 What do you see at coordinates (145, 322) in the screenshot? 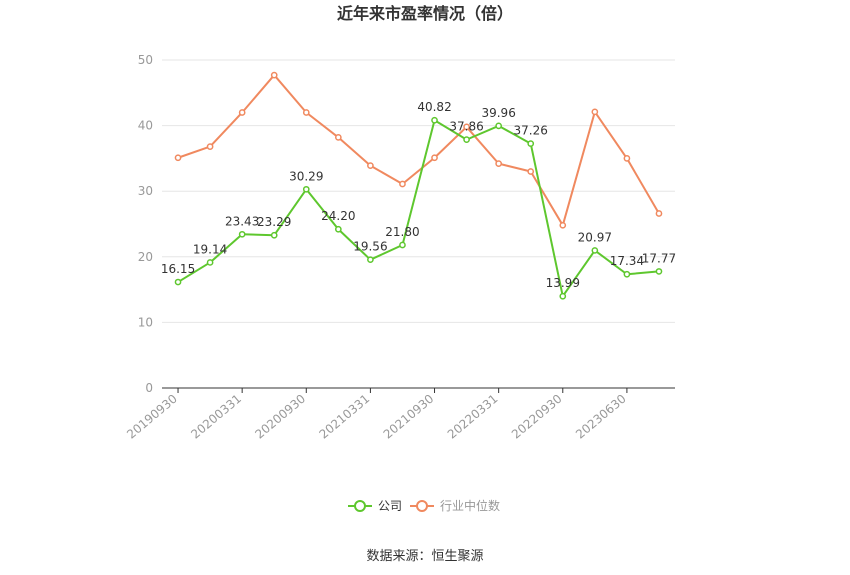
I see `y-tick-label: 10` at bounding box center [145, 322].